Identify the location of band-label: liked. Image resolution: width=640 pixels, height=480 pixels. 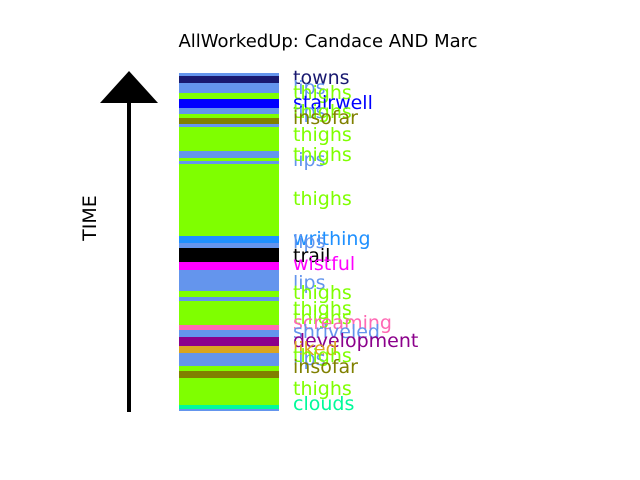
(315, 349).